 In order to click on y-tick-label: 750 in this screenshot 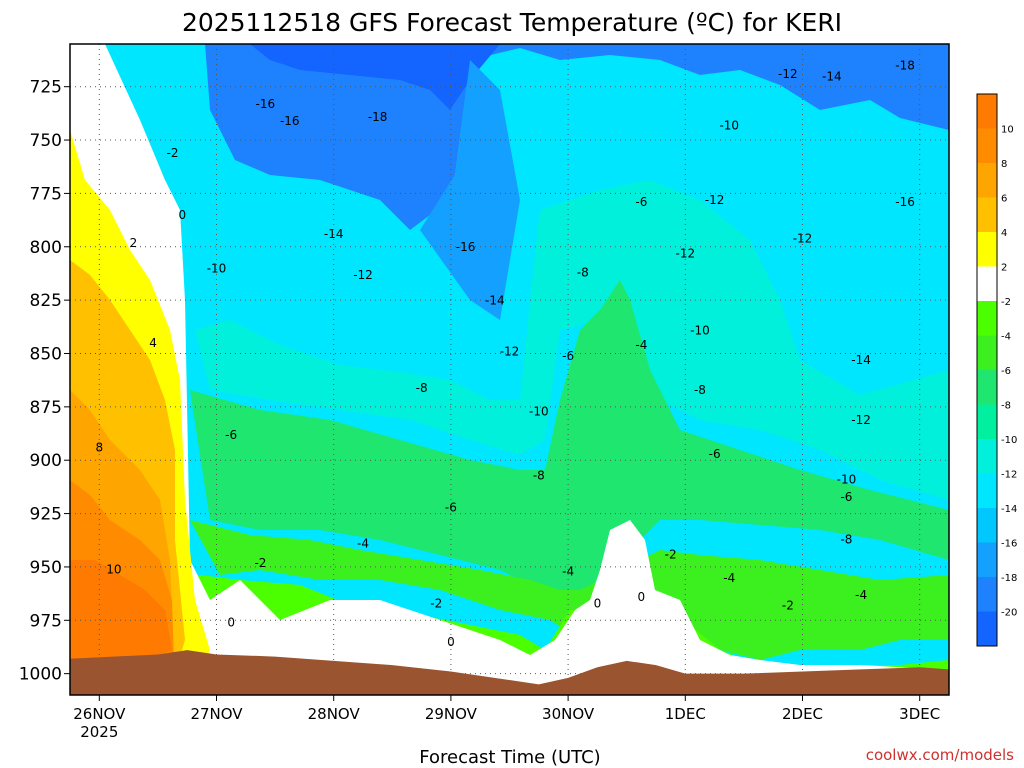, I will do `click(46, 141)`.